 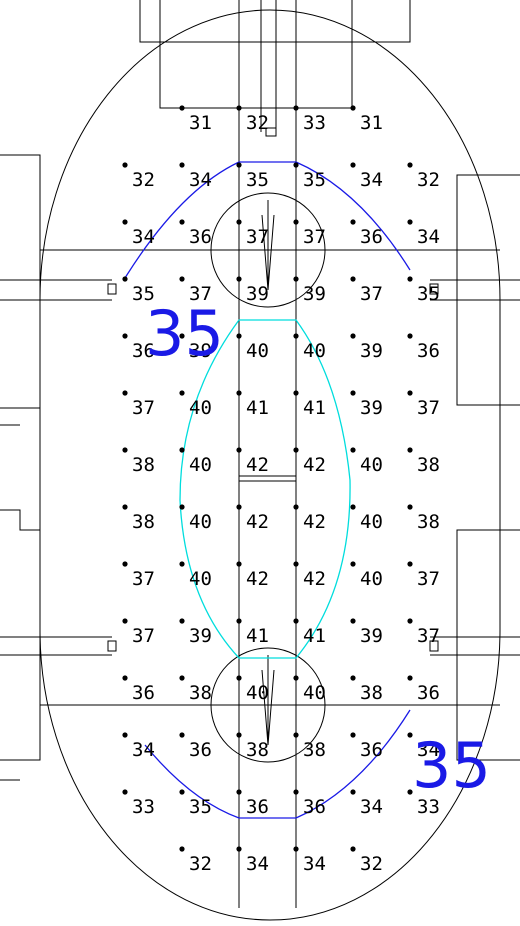 I want to click on contour-label: 35, so click(x=451, y=765).